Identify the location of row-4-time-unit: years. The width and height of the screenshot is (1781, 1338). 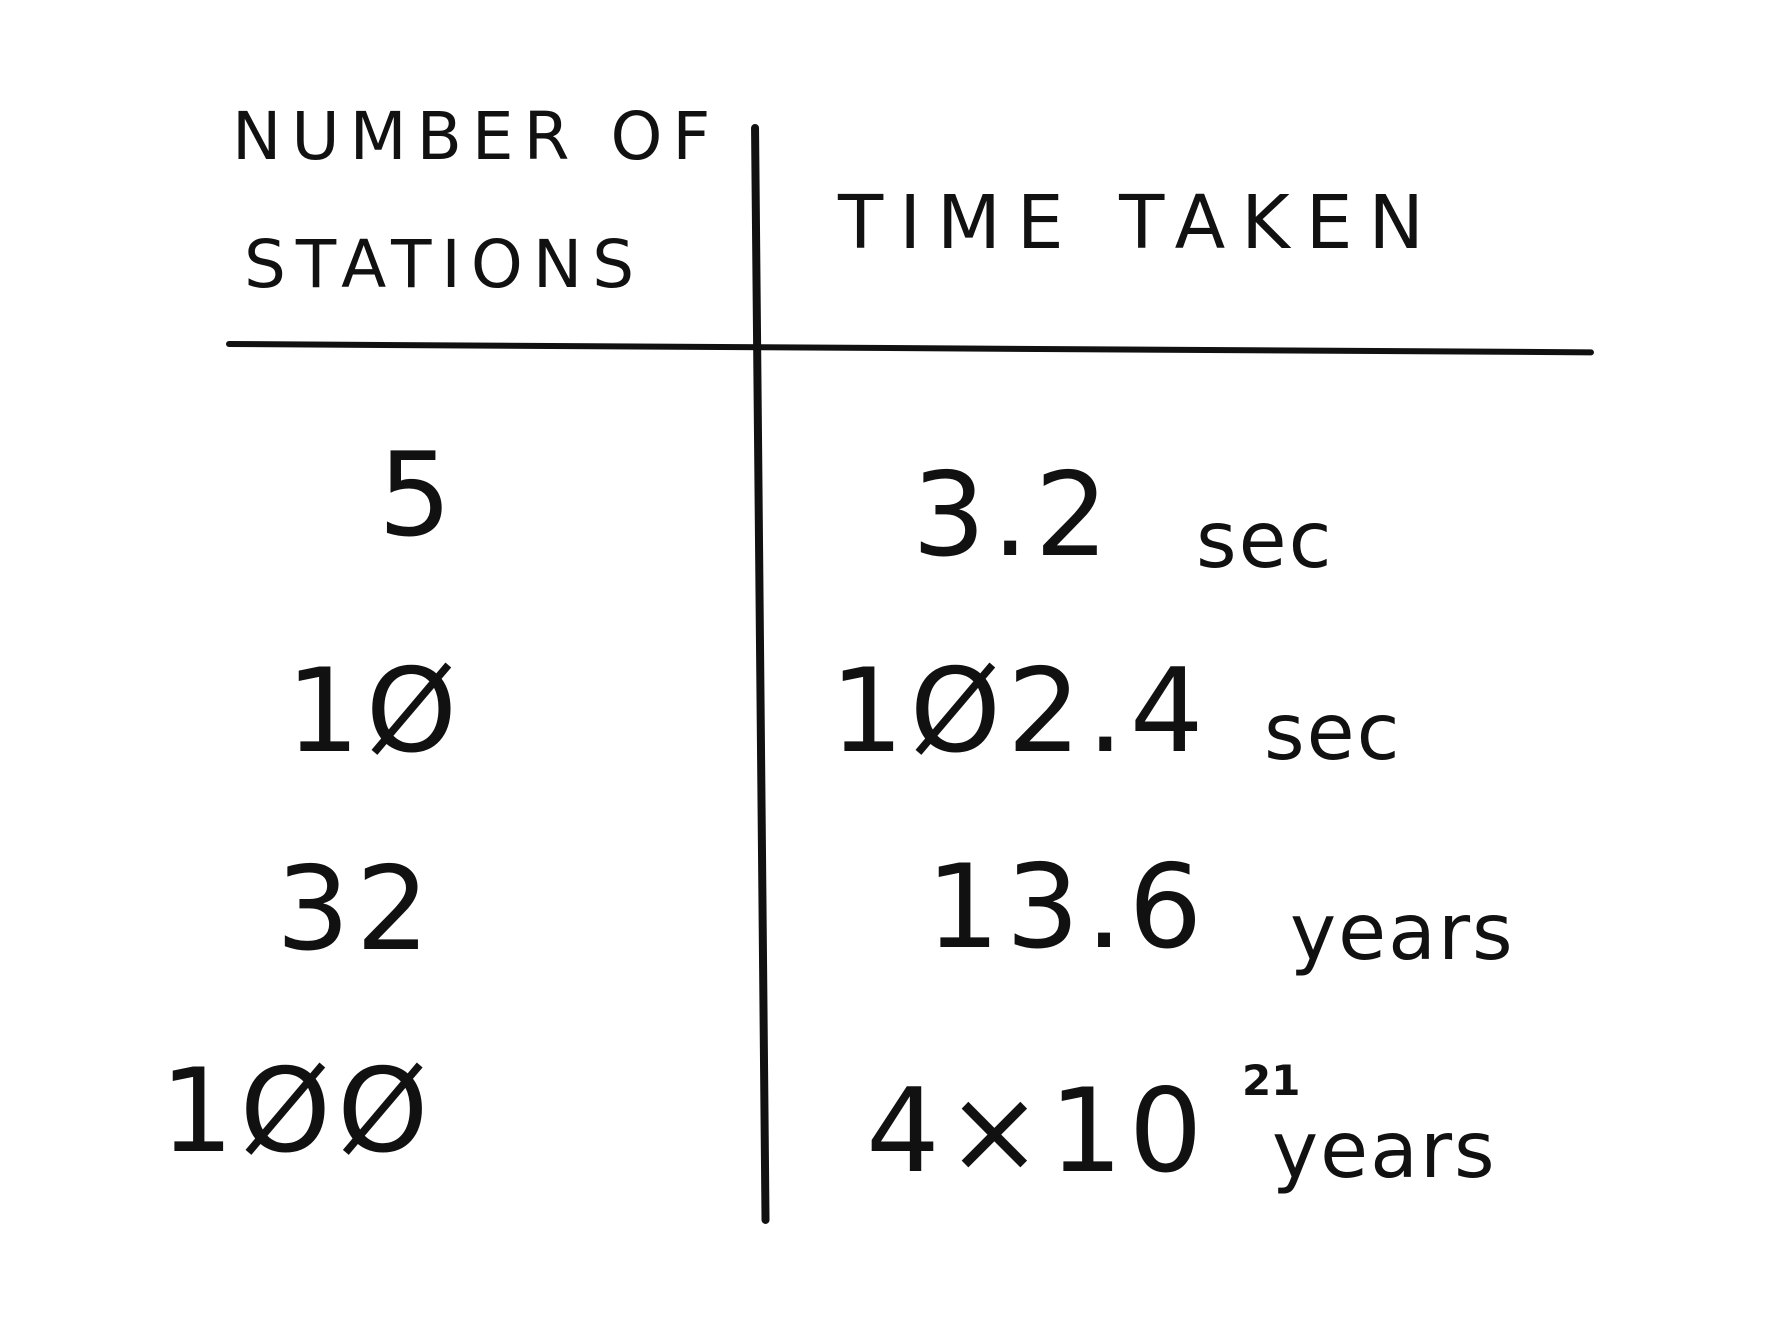
(1384, 1151).